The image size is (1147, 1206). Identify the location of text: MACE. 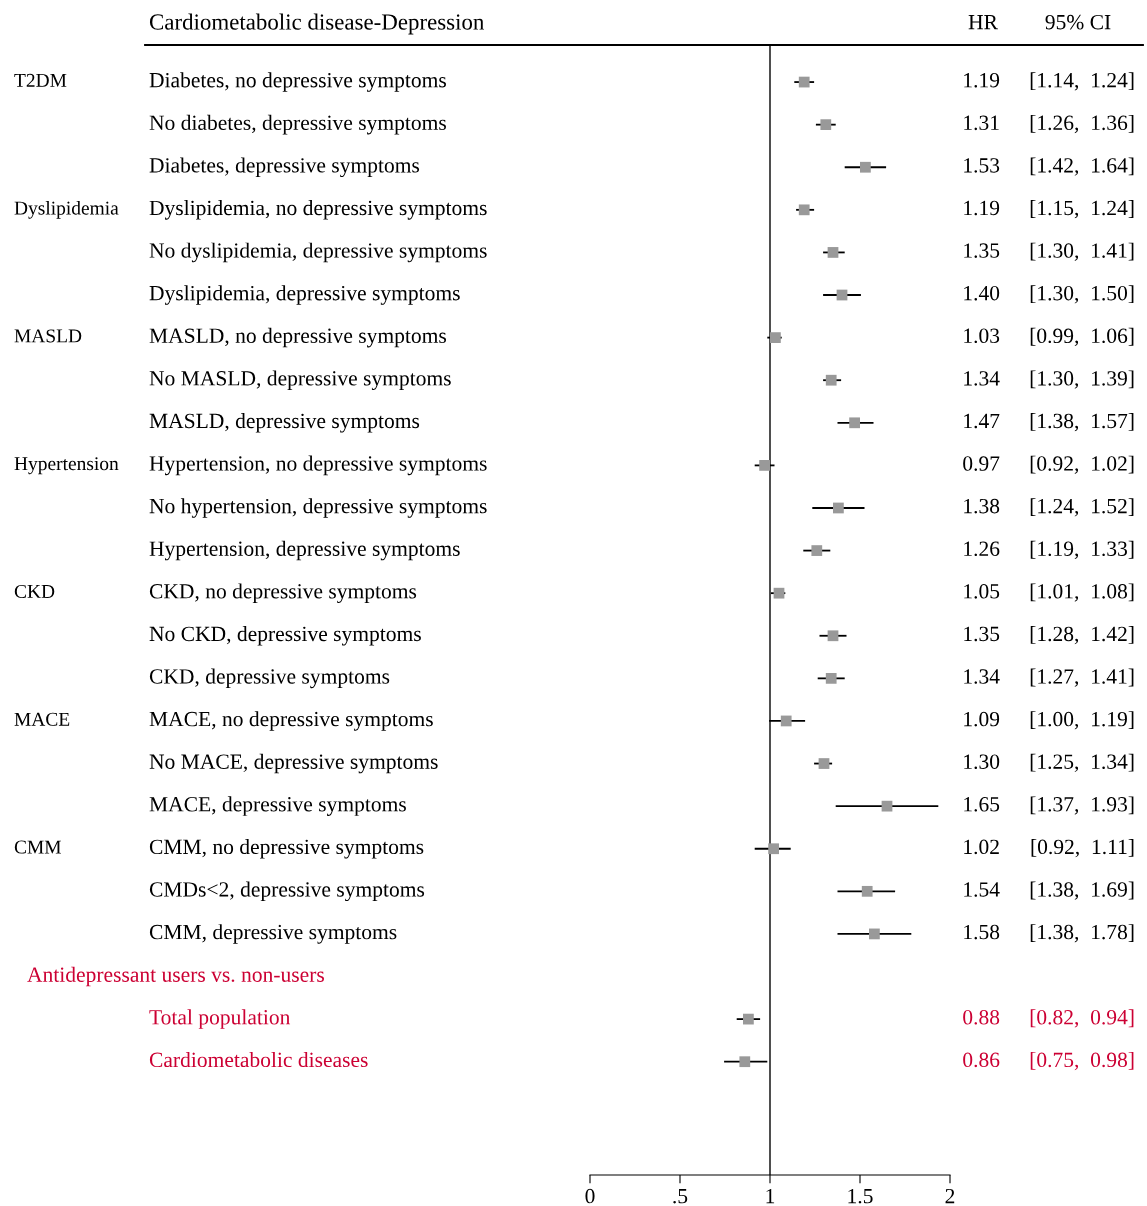
(42, 719).